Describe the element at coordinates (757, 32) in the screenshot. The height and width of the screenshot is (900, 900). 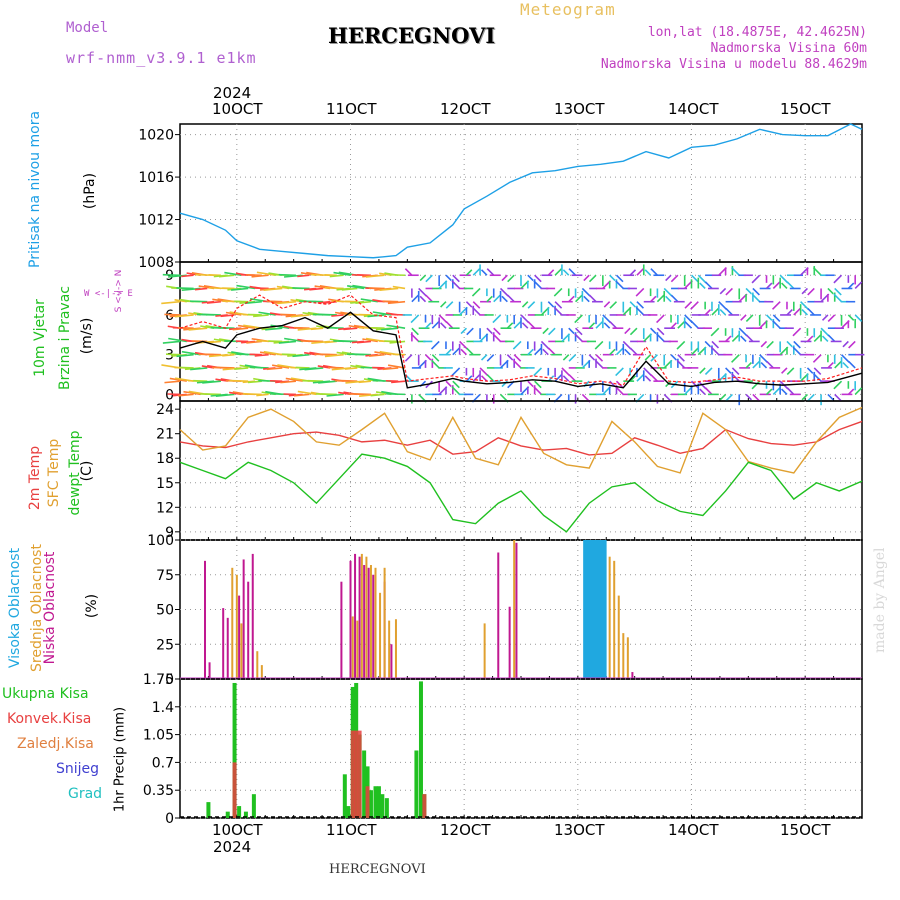
I see `lonlat-label: lon,lat (18.4875E, 42.4625N)` at that location.